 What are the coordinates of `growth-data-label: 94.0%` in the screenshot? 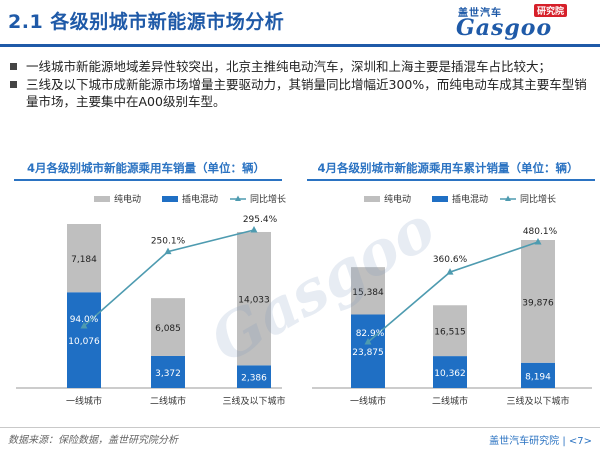 It's located at (84, 320).